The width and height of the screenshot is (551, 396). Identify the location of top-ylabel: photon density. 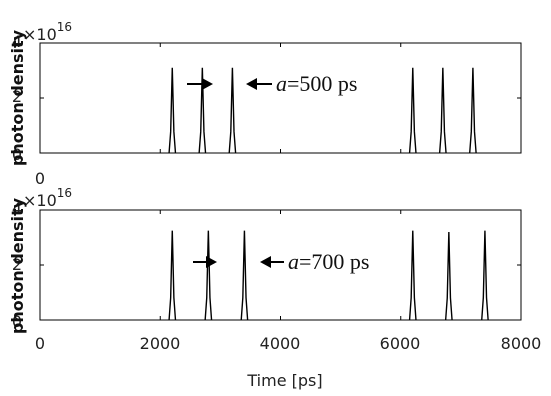
(17, 97).